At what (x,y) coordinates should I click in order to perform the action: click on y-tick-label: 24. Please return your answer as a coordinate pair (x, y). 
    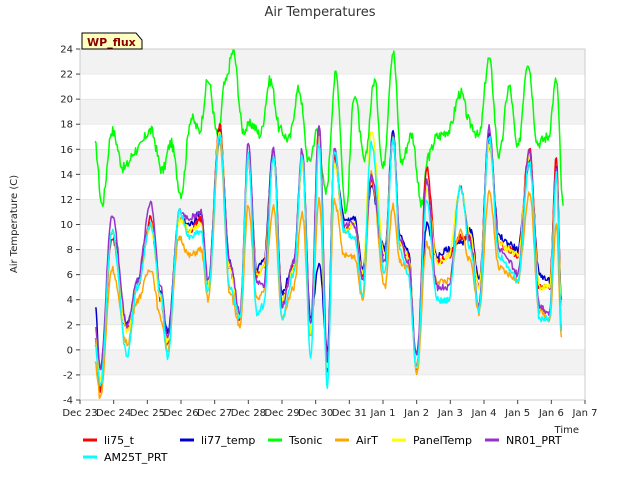
    Looking at the image, I should click on (66, 50).